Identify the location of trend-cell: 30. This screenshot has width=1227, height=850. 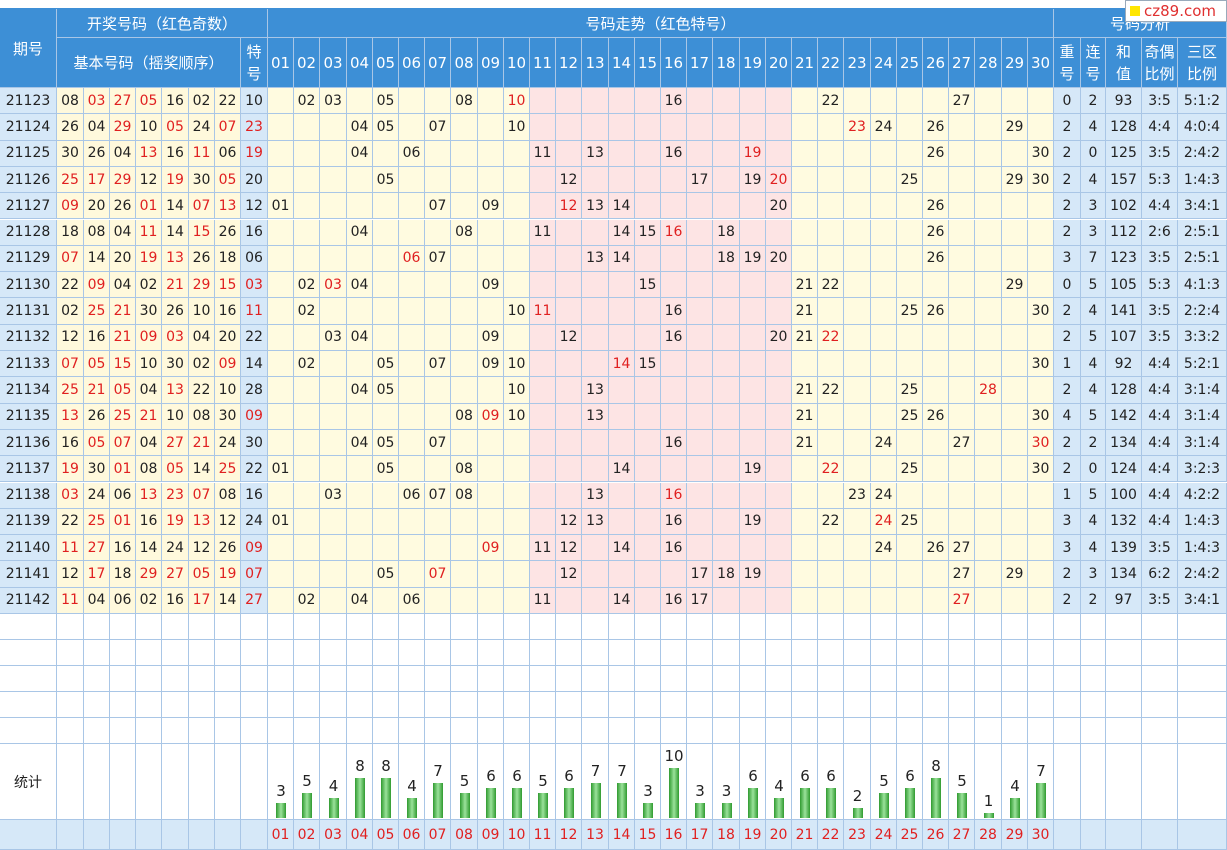
(1041, 153).